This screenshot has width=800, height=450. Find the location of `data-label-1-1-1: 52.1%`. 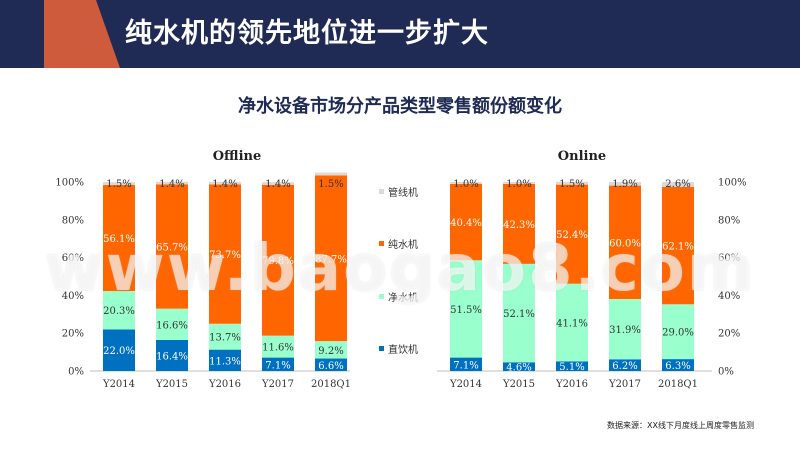

data-label-1-1-1: 52.1% is located at coordinates (519, 314).